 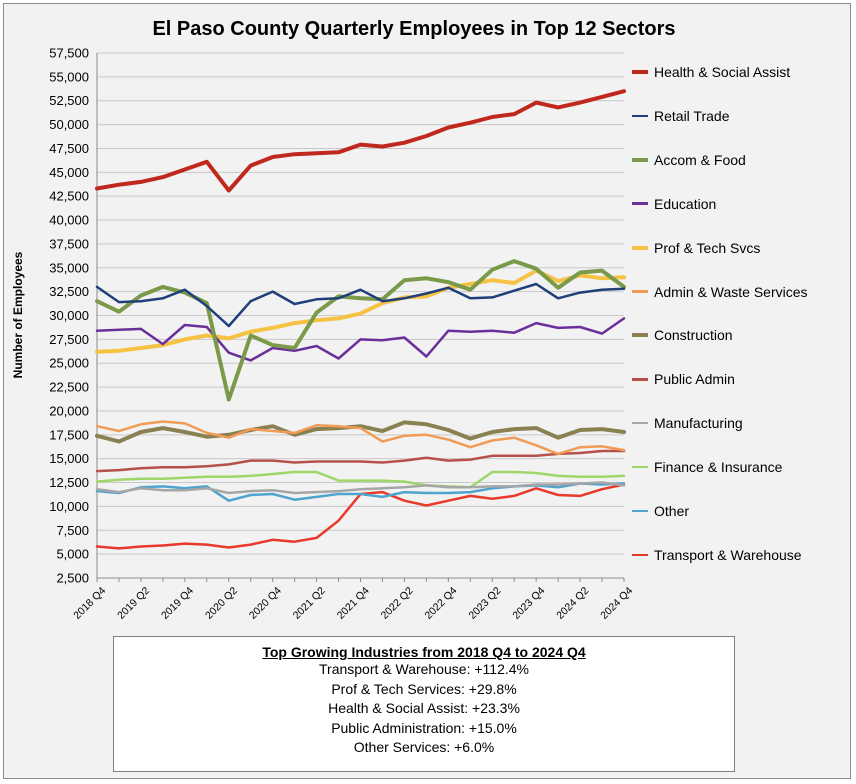 What do you see at coordinates (69, 196) in the screenshot?
I see `y-tick-label: 42,500` at bounding box center [69, 196].